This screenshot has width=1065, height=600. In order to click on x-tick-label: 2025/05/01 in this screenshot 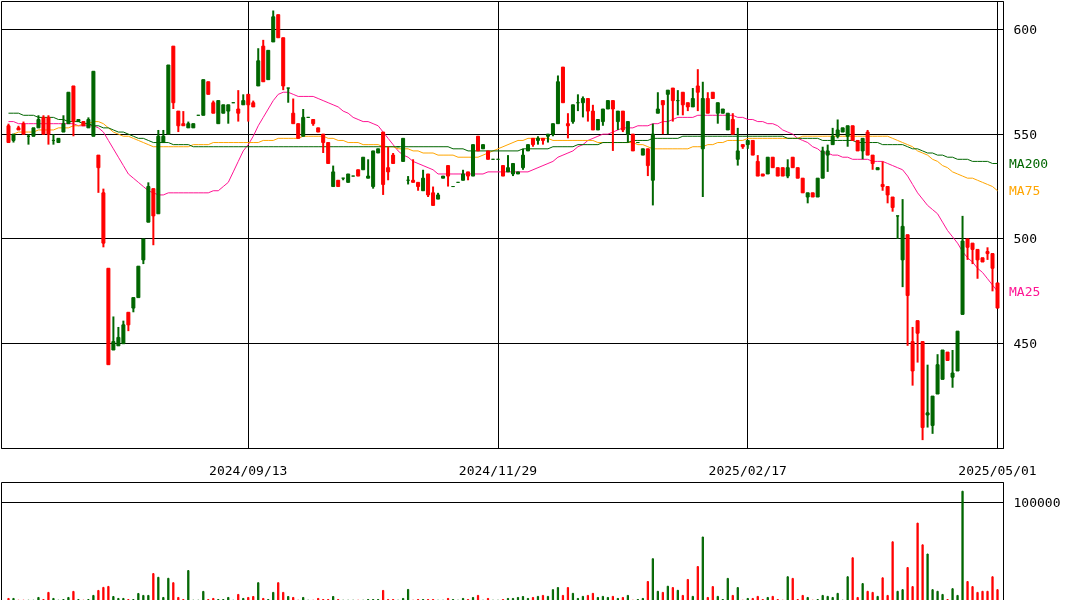, I will do `click(997, 470)`.